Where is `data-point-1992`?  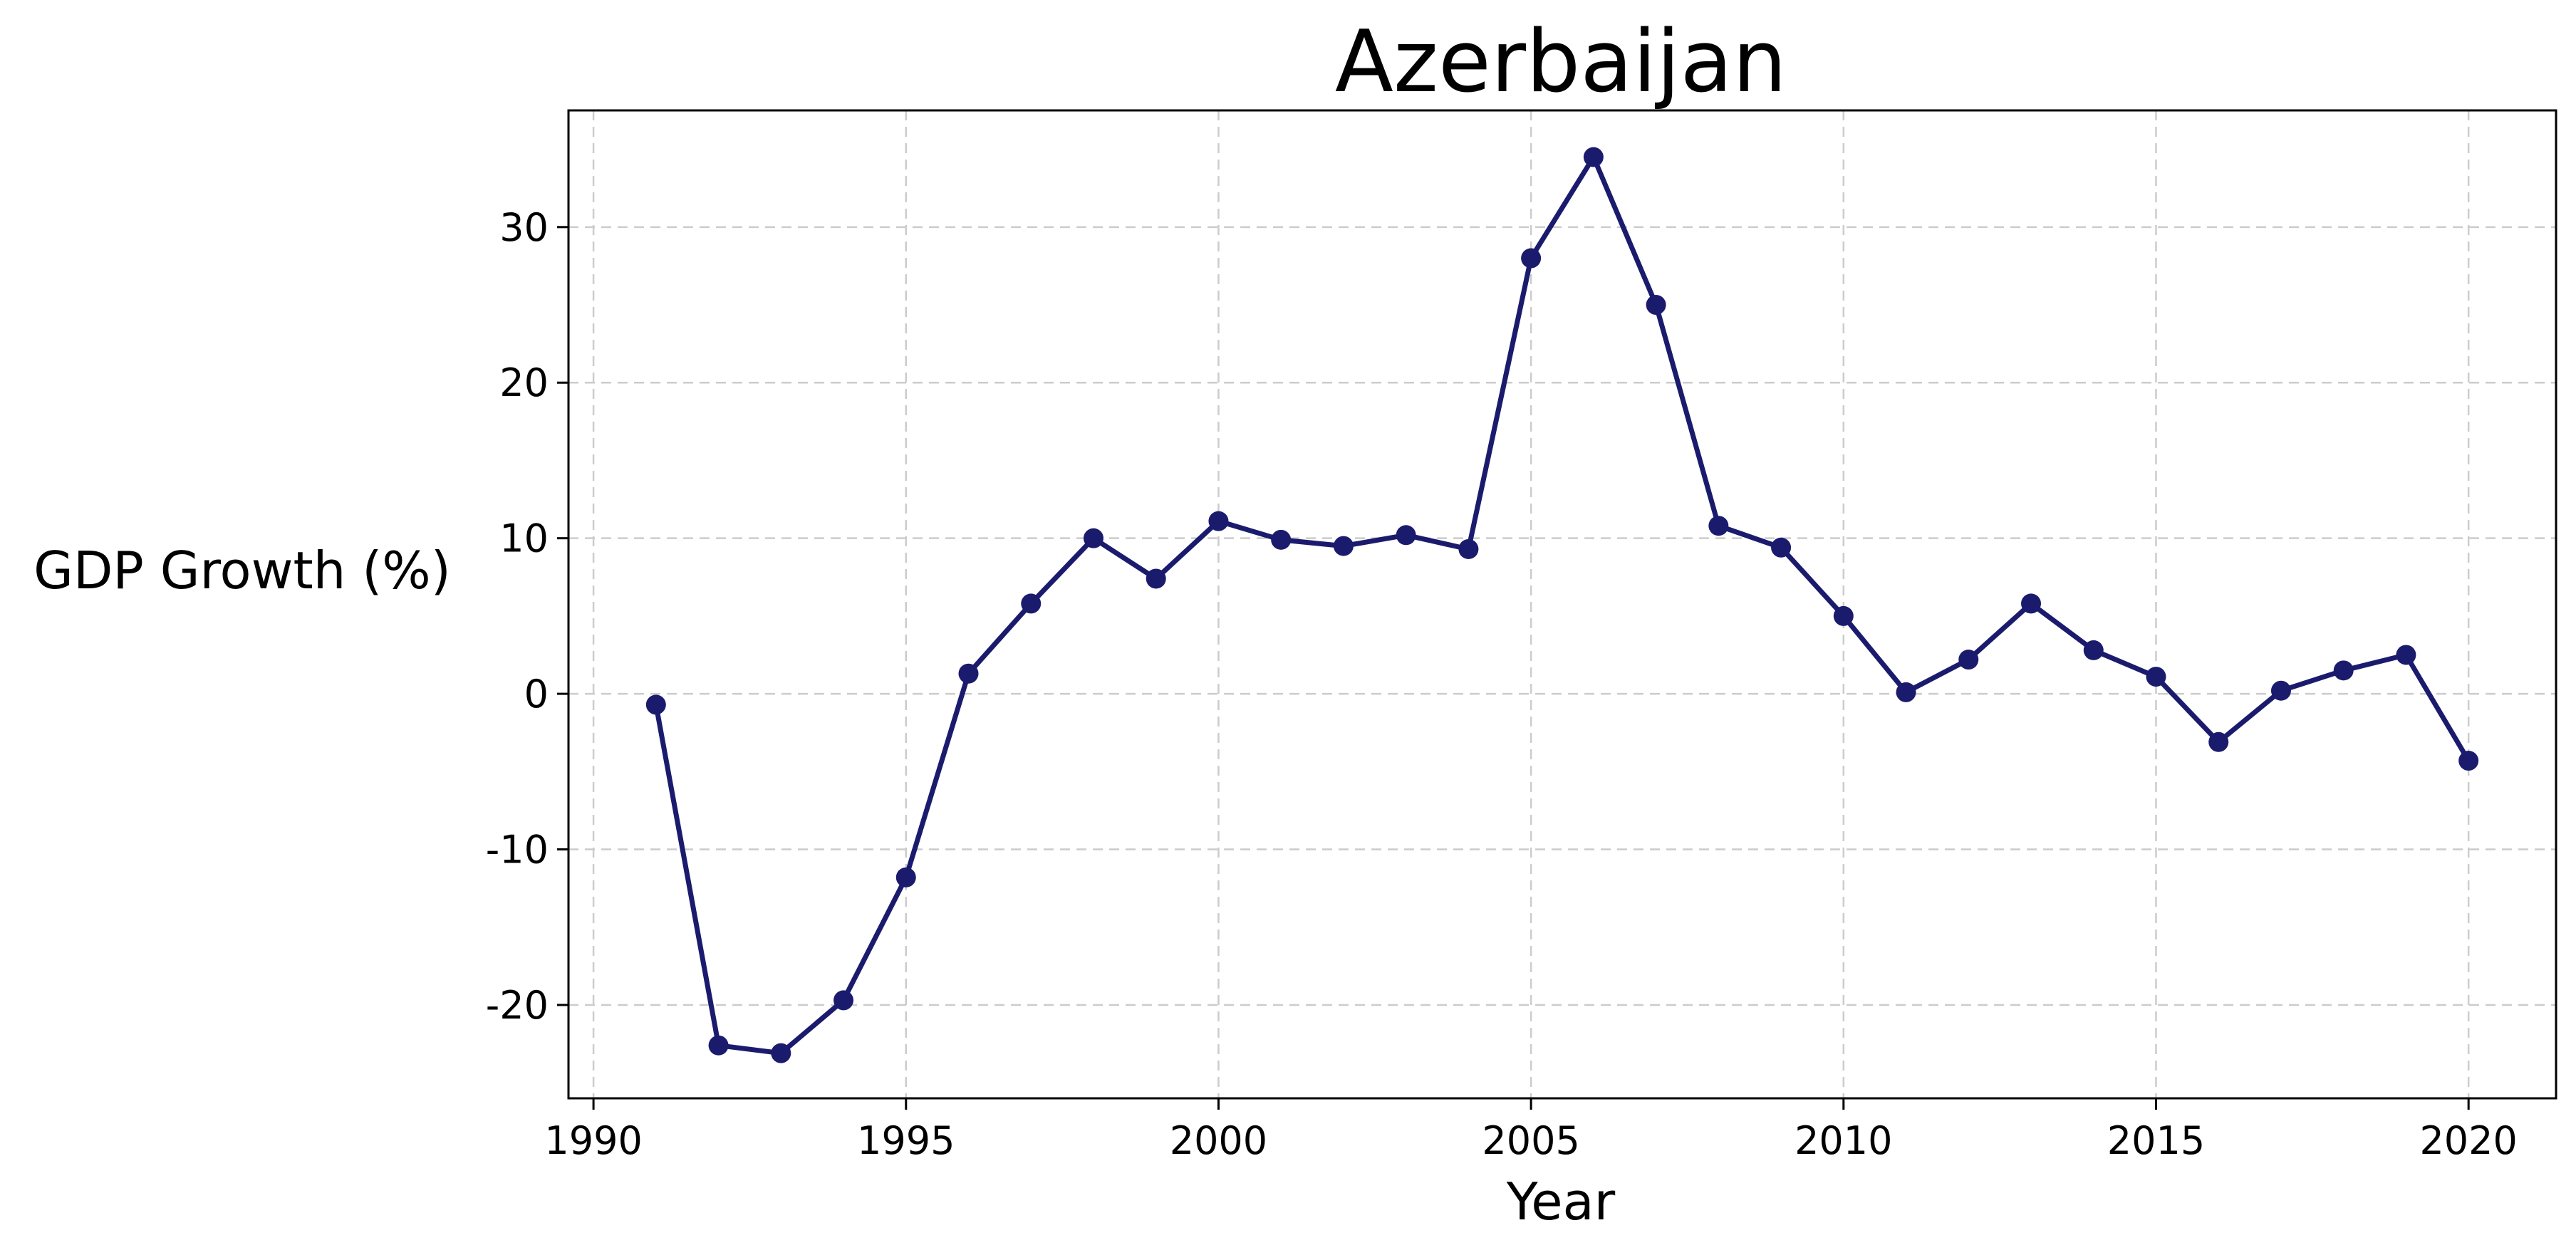 data-point-1992 is located at coordinates (718, 1045).